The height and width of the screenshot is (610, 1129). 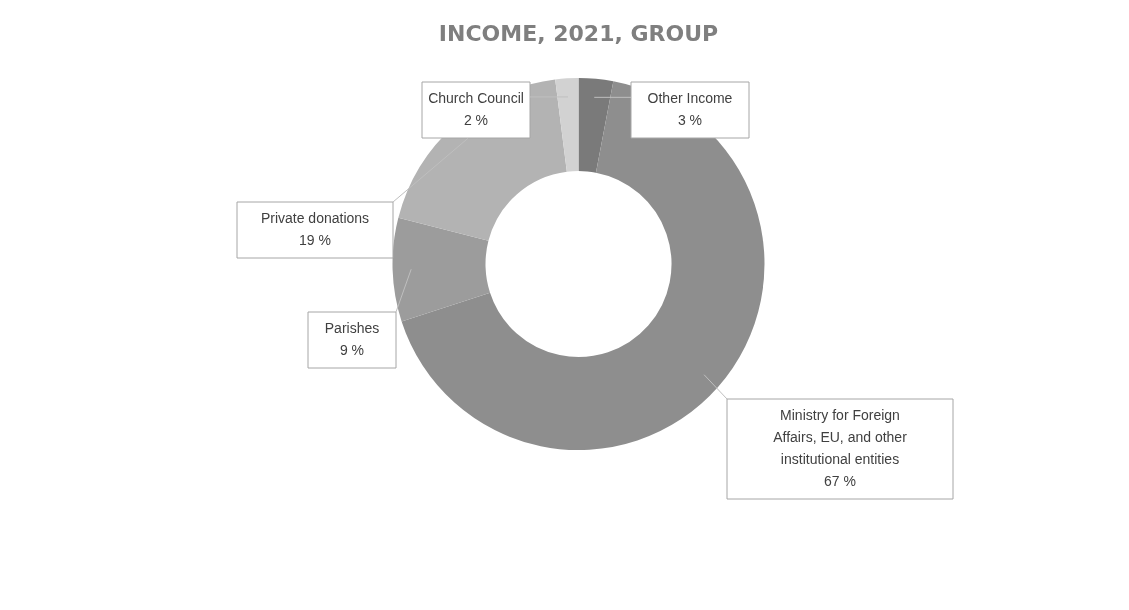 I want to click on slice-label: Ministry for Foreign Affairs, EU, and other institutional entities, so click(x=840, y=436).